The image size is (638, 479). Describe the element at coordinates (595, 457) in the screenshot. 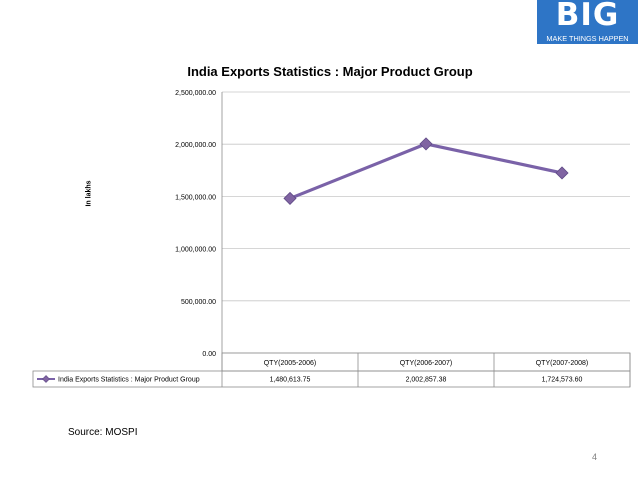

I see `page-number: 4` at that location.